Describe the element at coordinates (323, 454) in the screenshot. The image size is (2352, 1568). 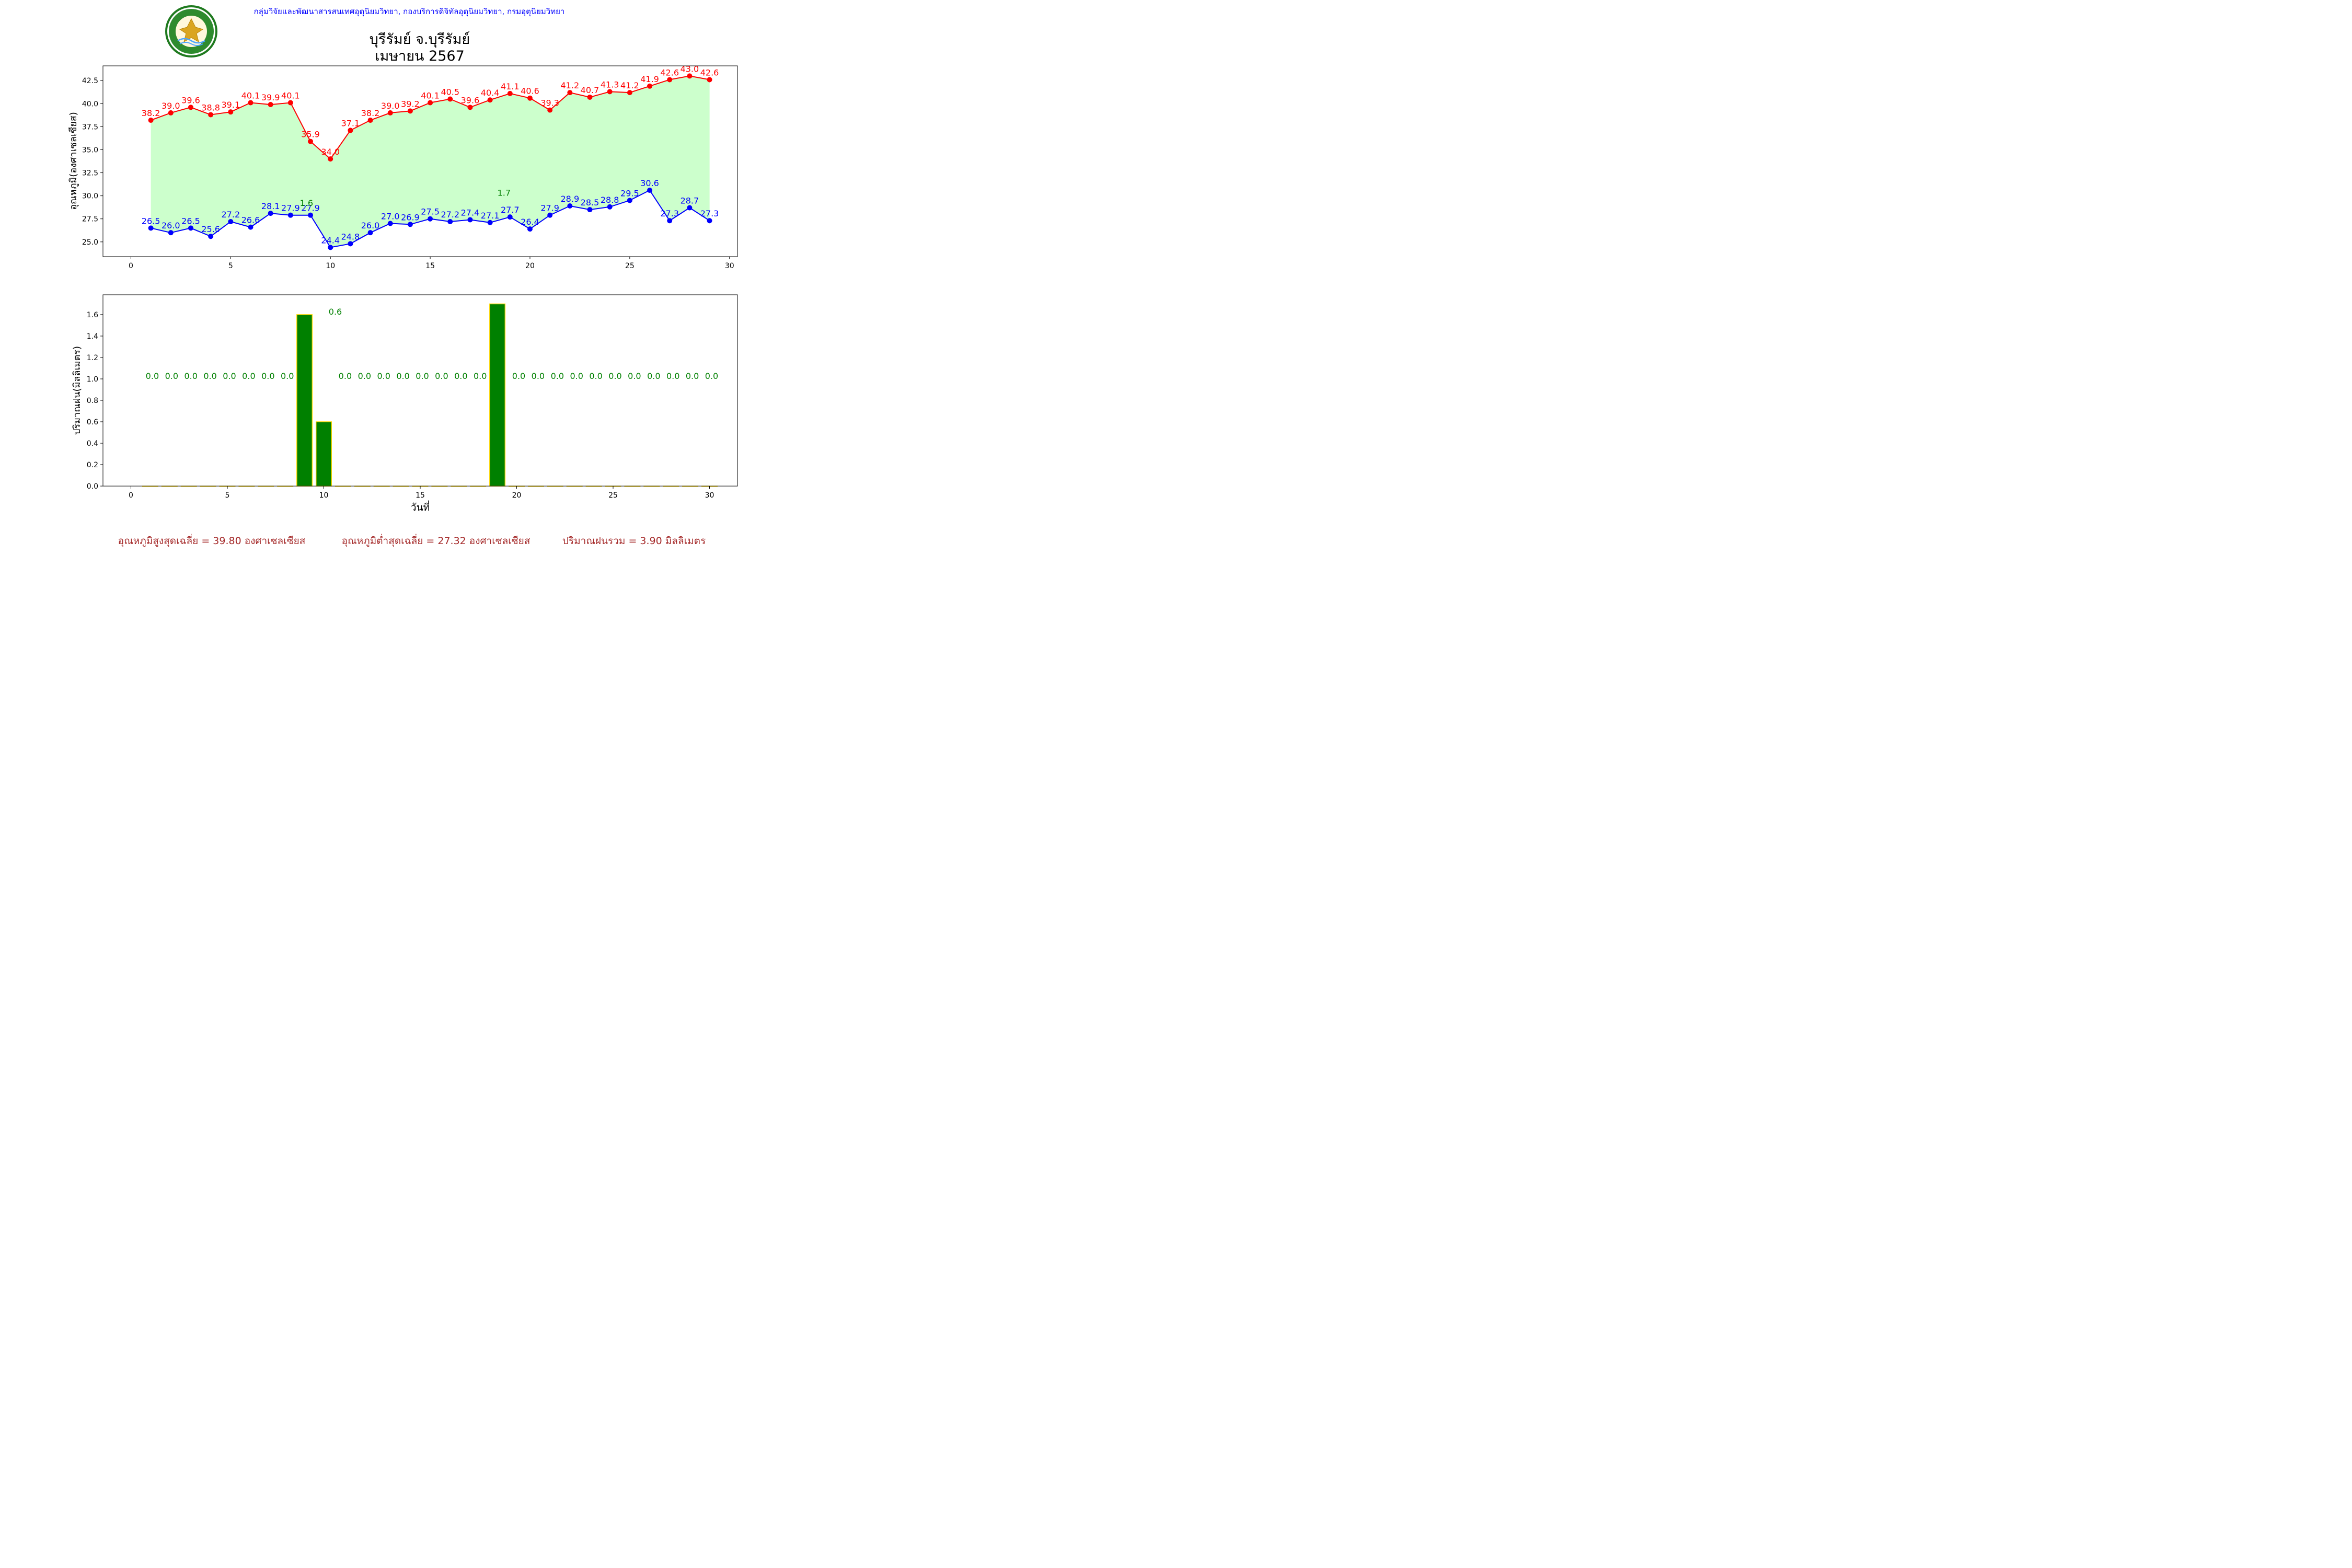
I see `rainfall-bar` at that location.